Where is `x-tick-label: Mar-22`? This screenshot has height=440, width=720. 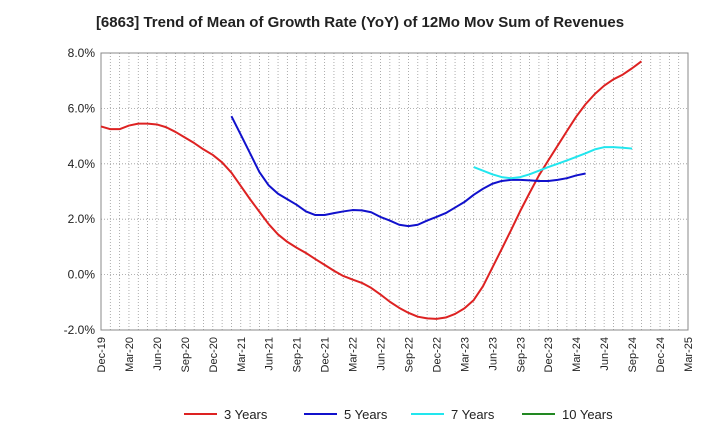 x-tick-label: Mar-22 is located at coordinates (354, 354).